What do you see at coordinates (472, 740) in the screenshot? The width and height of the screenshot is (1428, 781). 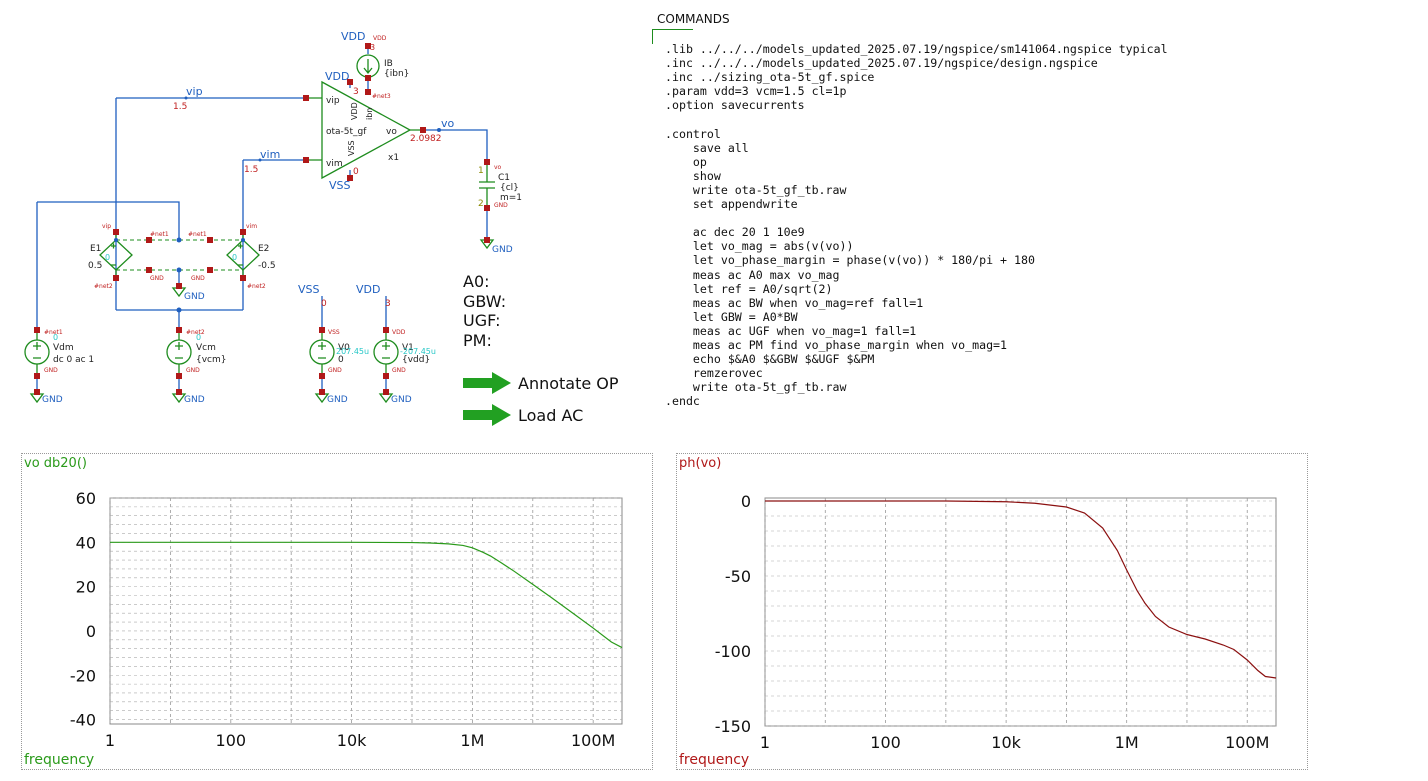 I see `mag-xtick-label: 1M` at bounding box center [472, 740].